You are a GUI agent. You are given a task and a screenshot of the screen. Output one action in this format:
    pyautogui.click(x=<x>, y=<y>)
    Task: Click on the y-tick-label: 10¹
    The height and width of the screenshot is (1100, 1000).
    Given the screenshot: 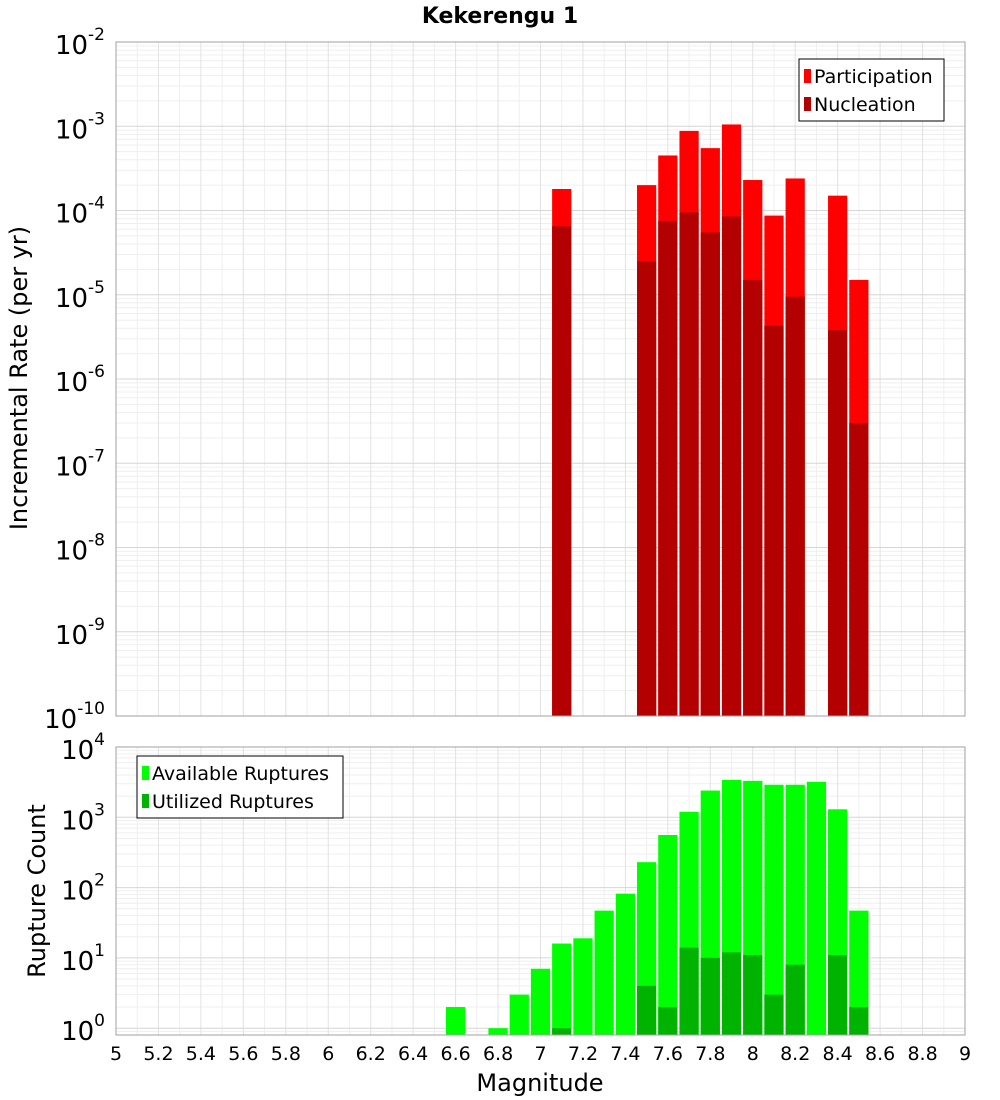 What is the action you would take?
    pyautogui.click(x=83, y=959)
    